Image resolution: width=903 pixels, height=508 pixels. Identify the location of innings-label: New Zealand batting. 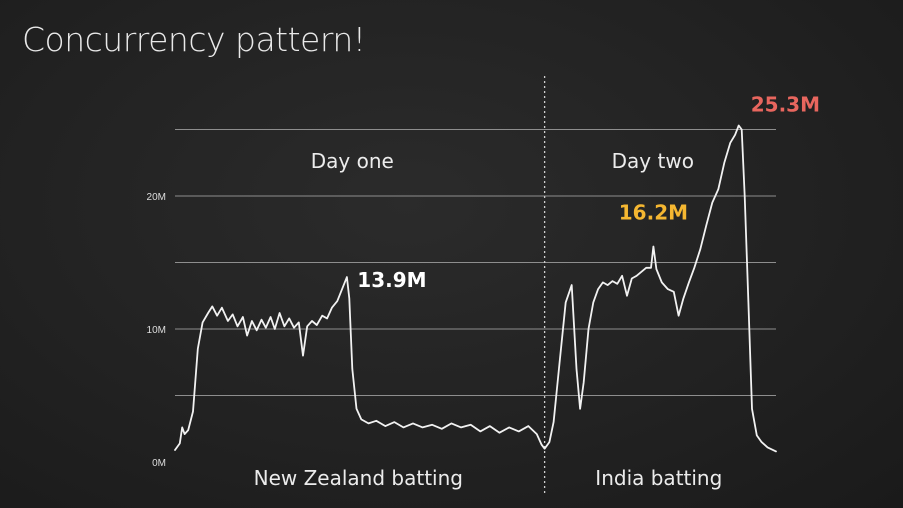
(358, 478).